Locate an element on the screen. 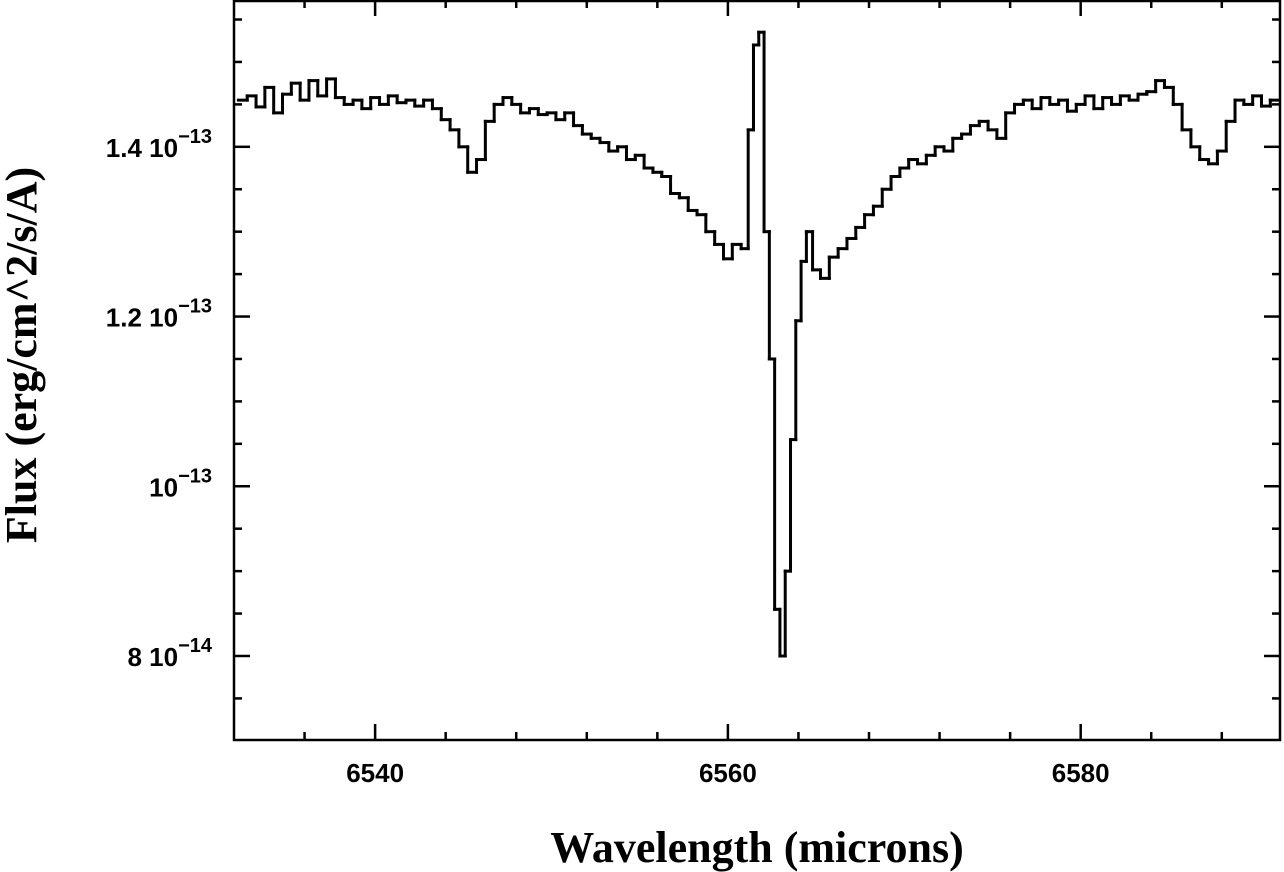 The height and width of the screenshot is (872, 1284). x-tick-label: 6560 is located at coordinates (728, 773).